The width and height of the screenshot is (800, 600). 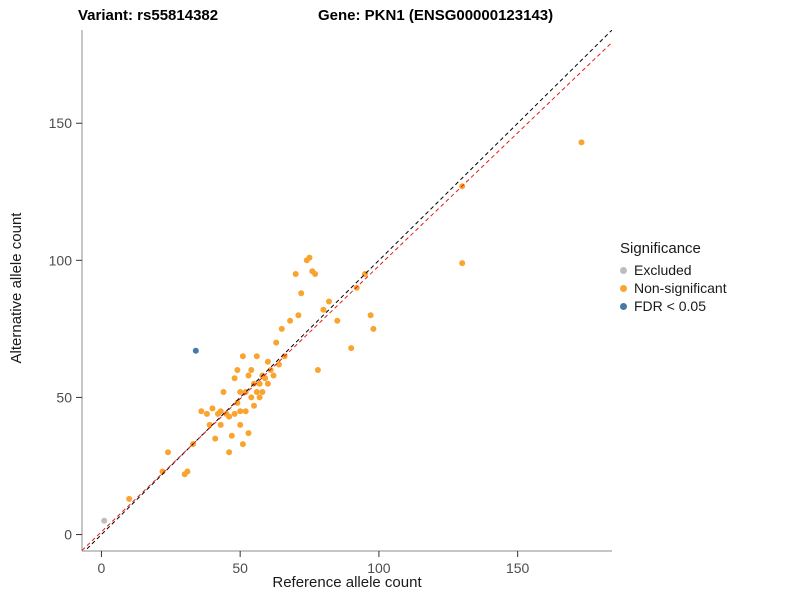 What do you see at coordinates (61, 260) in the screenshot?
I see `y-tick-label: 100` at bounding box center [61, 260].